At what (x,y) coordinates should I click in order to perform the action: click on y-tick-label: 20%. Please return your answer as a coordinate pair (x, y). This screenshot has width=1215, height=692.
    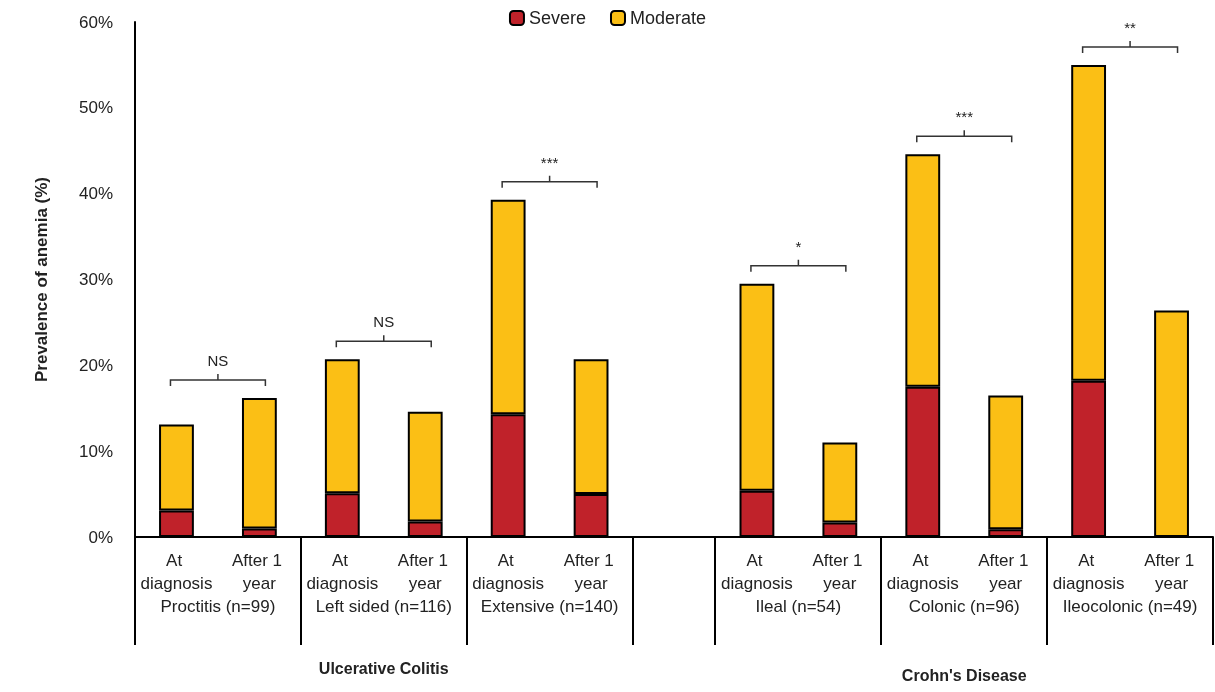
    Looking at the image, I should click on (95, 365).